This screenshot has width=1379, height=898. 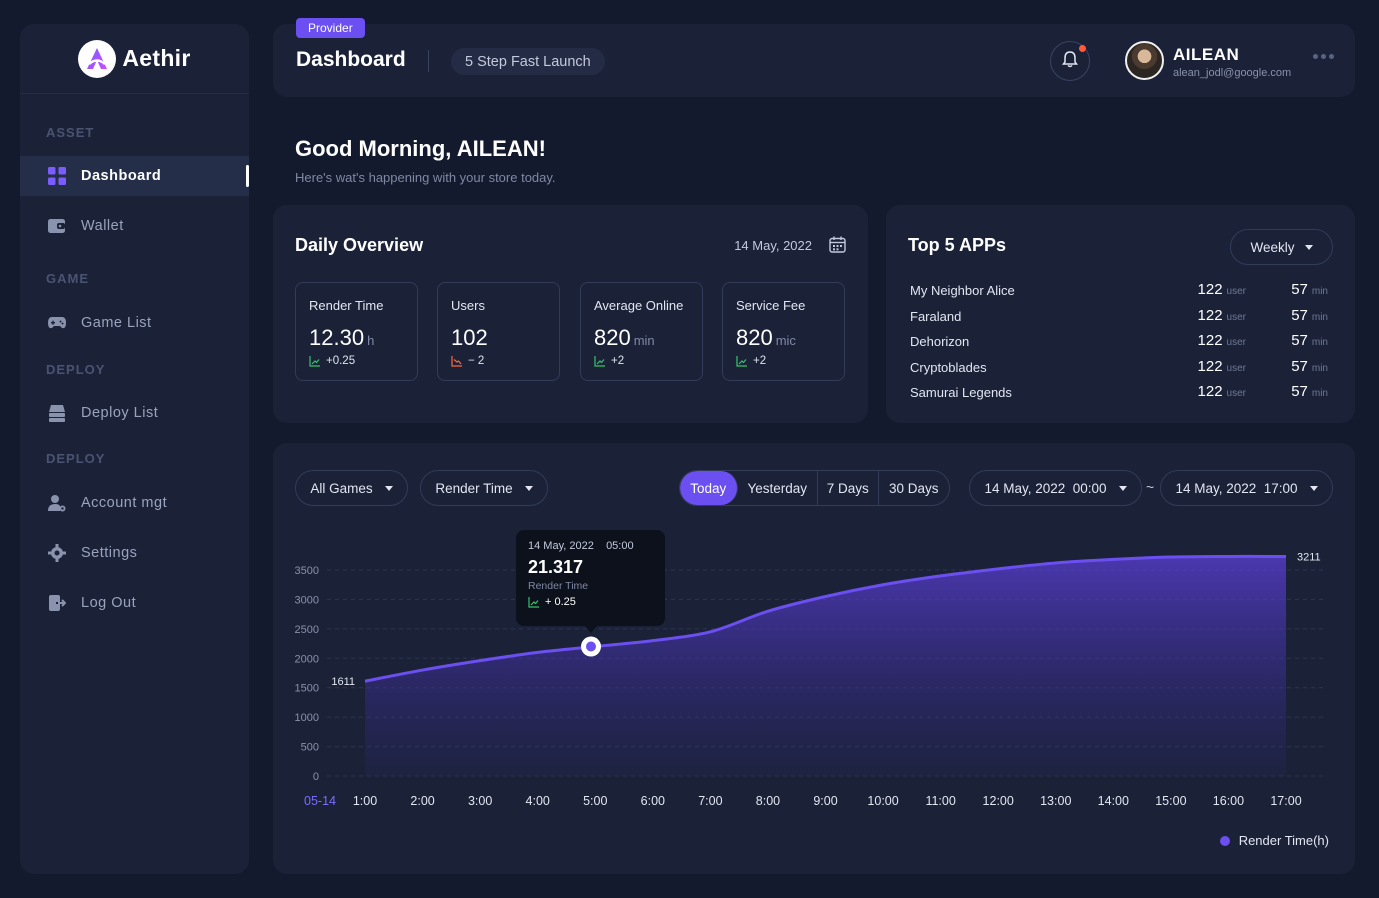 I want to click on nav-section-deploy: DEPLOY, so click(x=76, y=369).